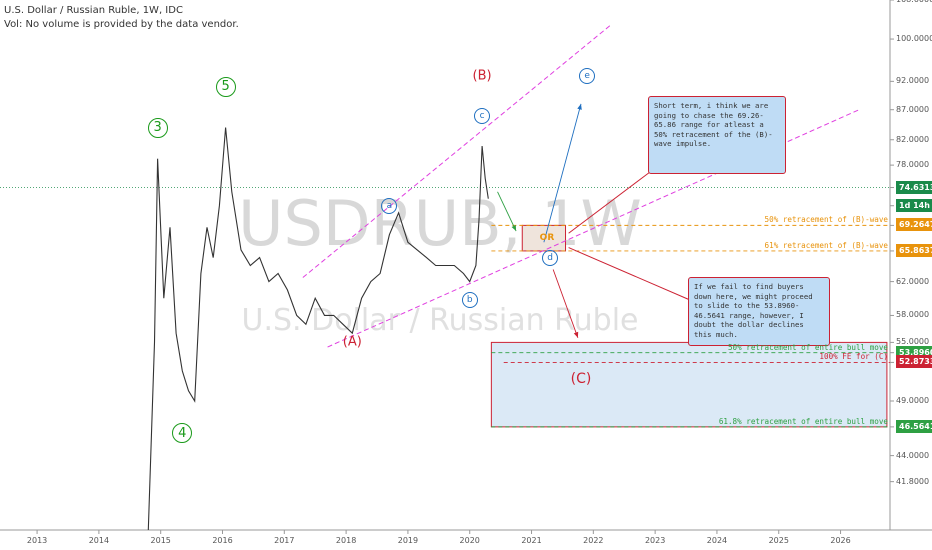  What do you see at coordinates (576, 334) in the screenshot?
I see `projection-arrow-down-c-head` at bounding box center [576, 334].